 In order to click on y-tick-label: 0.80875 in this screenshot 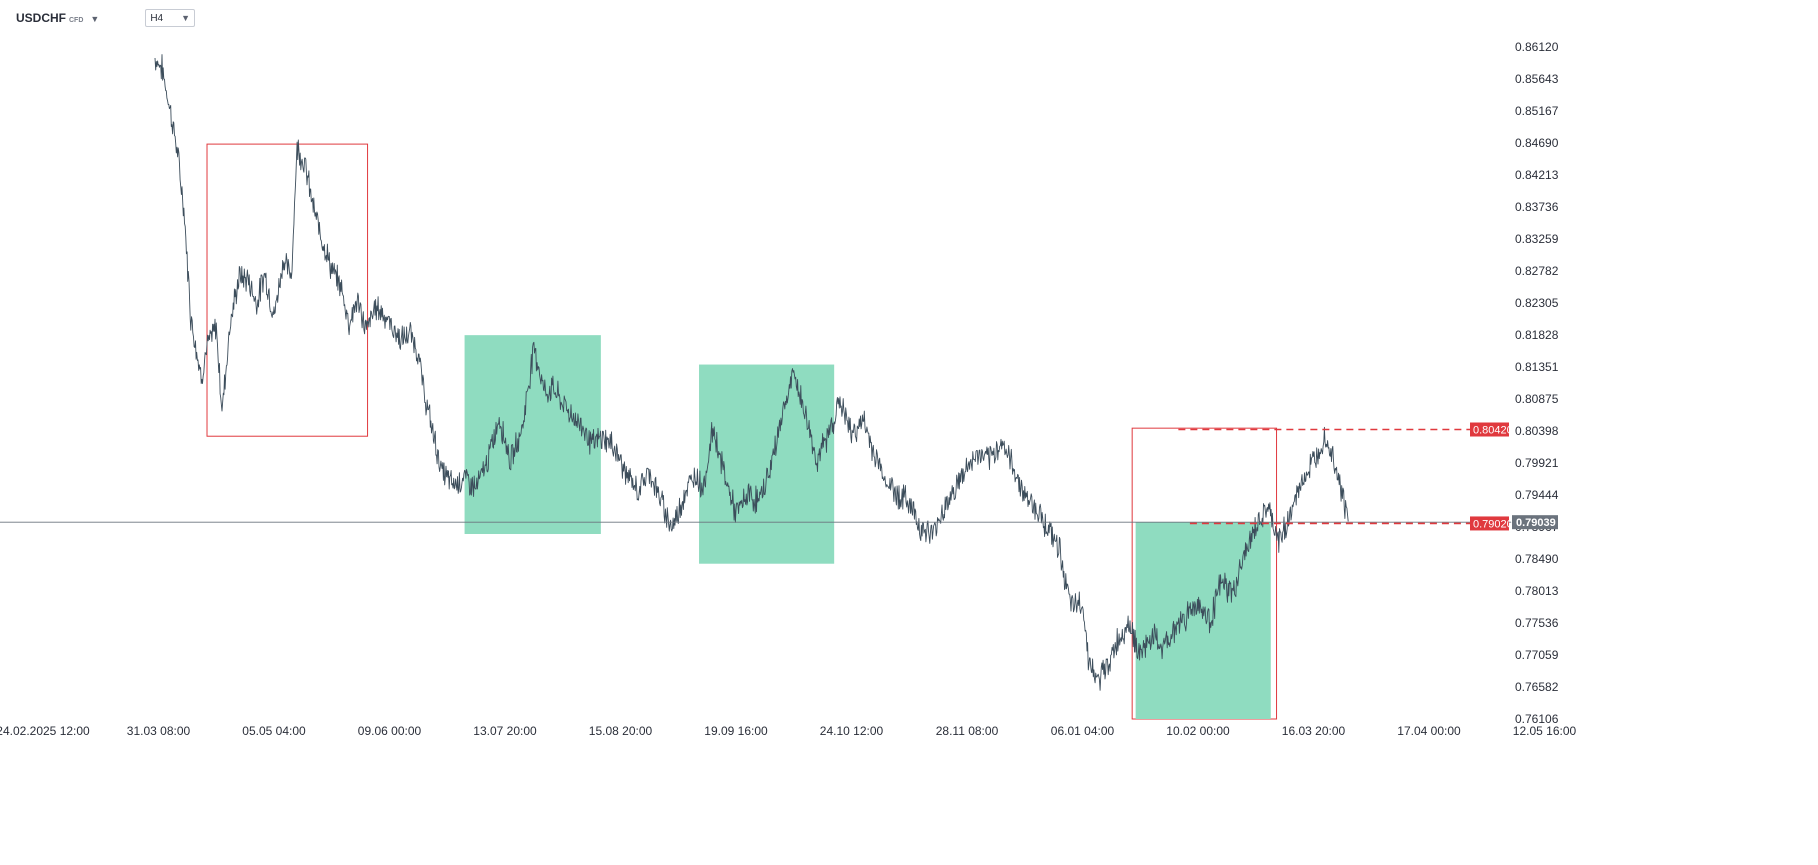, I will do `click(1537, 399)`.